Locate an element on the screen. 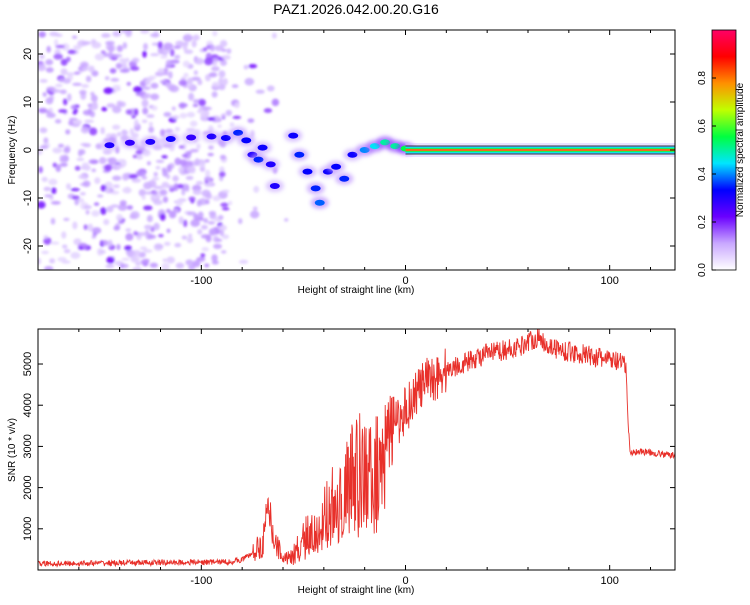 This screenshot has width=750, height=605. colorbar-label: Normalized spectral amplitude is located at coordinates (740, 149).